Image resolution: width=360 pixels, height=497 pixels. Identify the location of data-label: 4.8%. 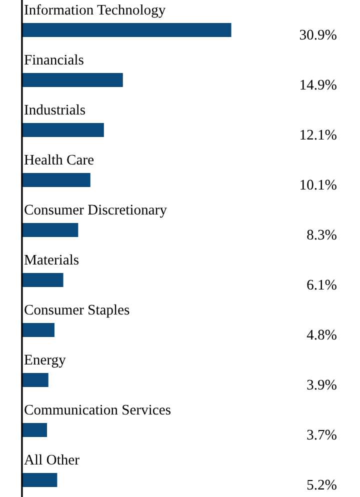
(321, 335).